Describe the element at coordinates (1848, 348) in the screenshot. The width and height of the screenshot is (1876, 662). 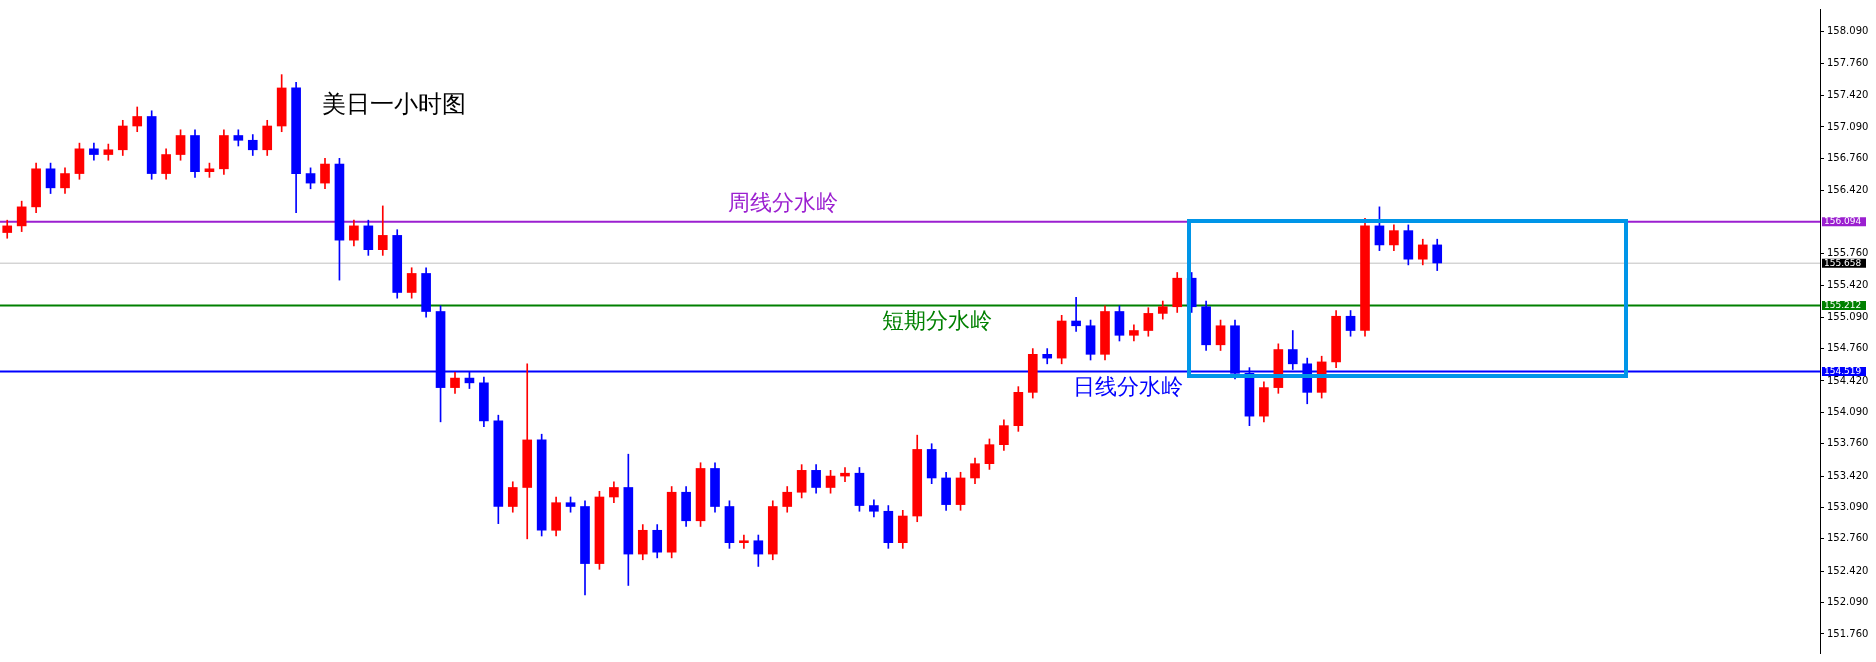
I see `y-tick-label: 154.760` at that location.